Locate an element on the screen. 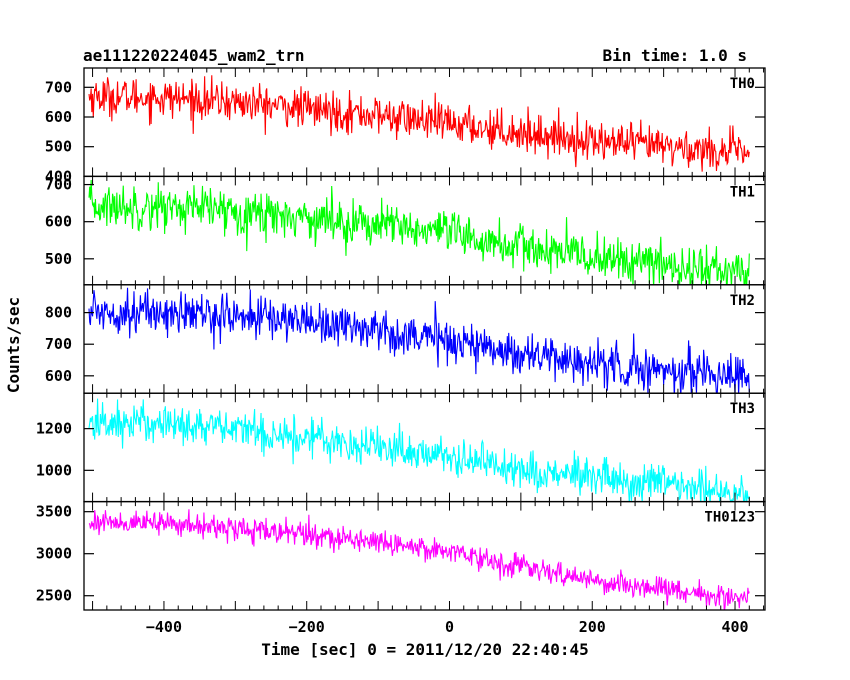 The width and height of the screenshot is (850, 680). panel-label-th3: TH3 is located at coordinates (742, 409).